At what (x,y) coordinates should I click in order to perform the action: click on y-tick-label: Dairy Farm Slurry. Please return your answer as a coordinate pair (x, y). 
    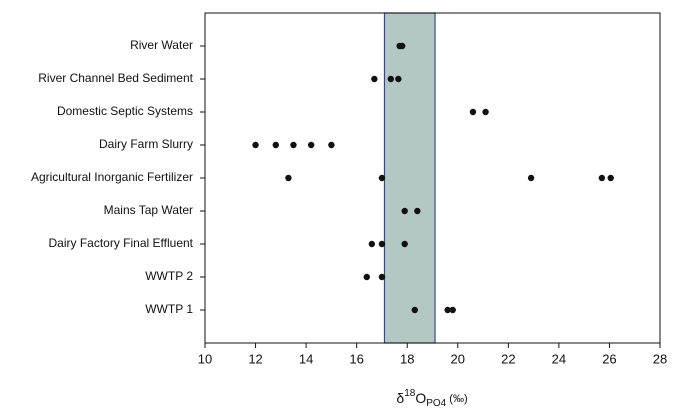
    Looking at the image, I should click on (146, 144).